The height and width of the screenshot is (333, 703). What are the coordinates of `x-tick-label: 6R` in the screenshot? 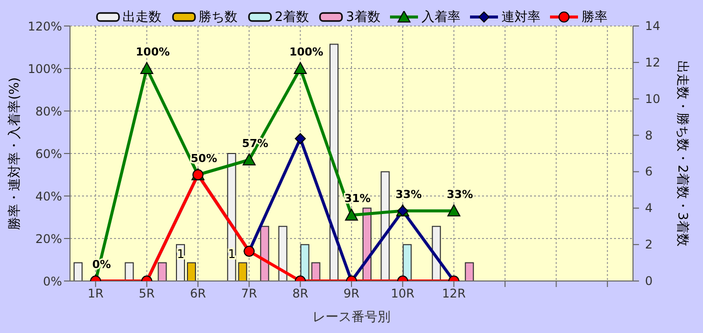 It's located at (198, 293).